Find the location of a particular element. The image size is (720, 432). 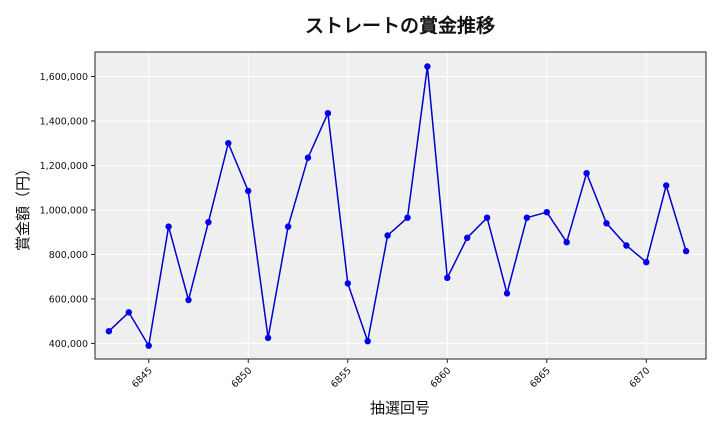

y-axis-label: 賞金額（円） is located at coordinates (23, 206).